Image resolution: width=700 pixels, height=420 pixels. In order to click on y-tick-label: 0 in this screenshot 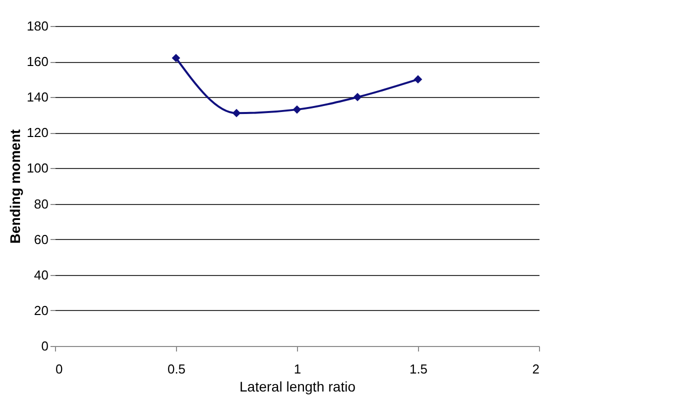, I will do `click(44, 346)`.